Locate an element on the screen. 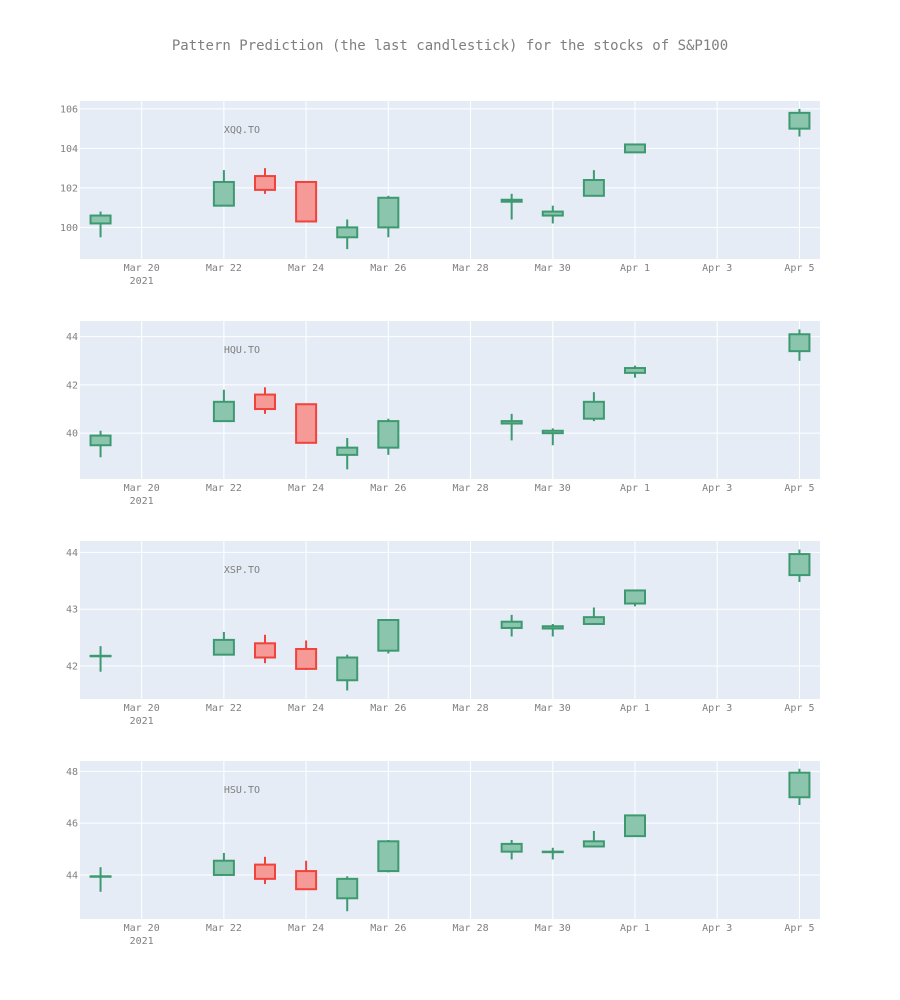  ticker-annotation: HSU.TO is located at coordinates (242, 790).